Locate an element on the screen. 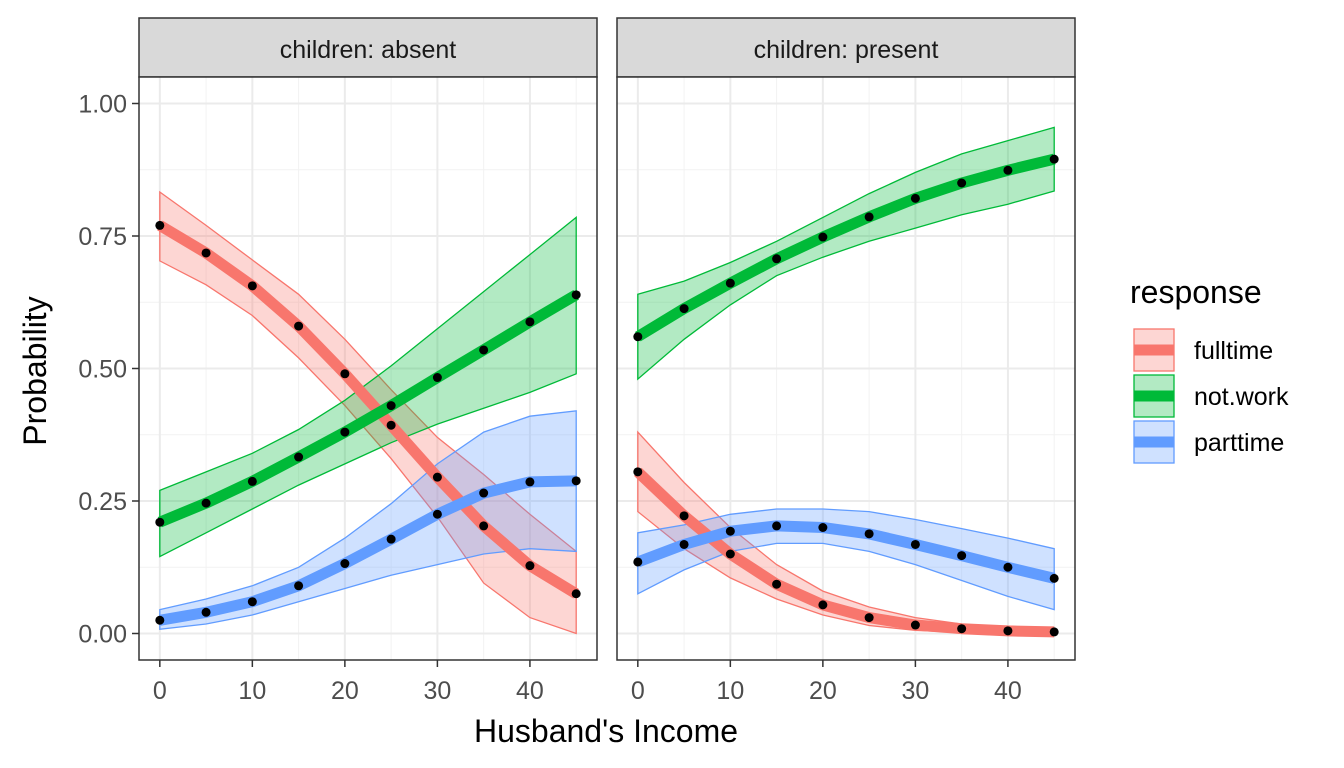  legend-item-not-work: not.work is located at coordinates (1210, 396).